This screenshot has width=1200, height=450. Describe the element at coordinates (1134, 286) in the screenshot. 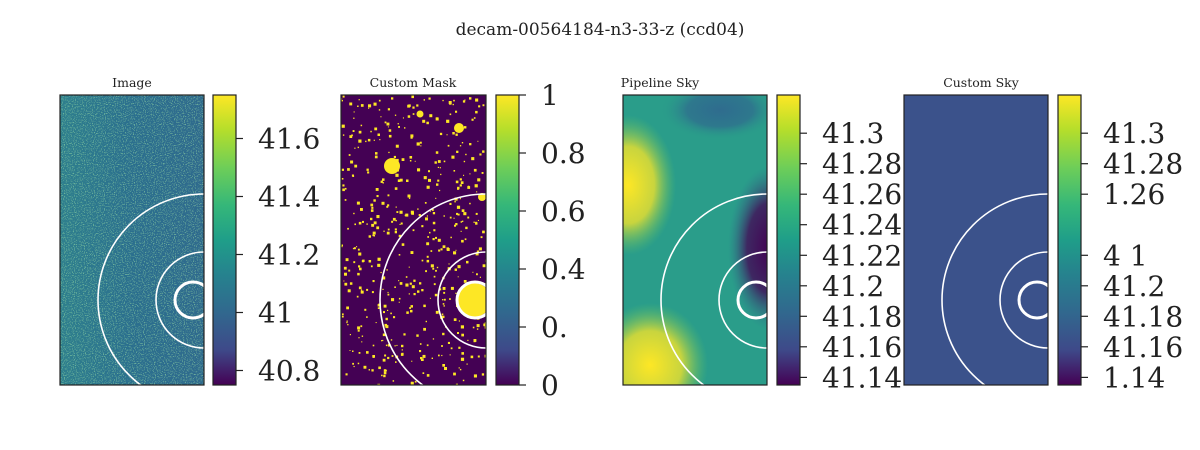

I see `colorbar-tick-label: 41.2` at that location.